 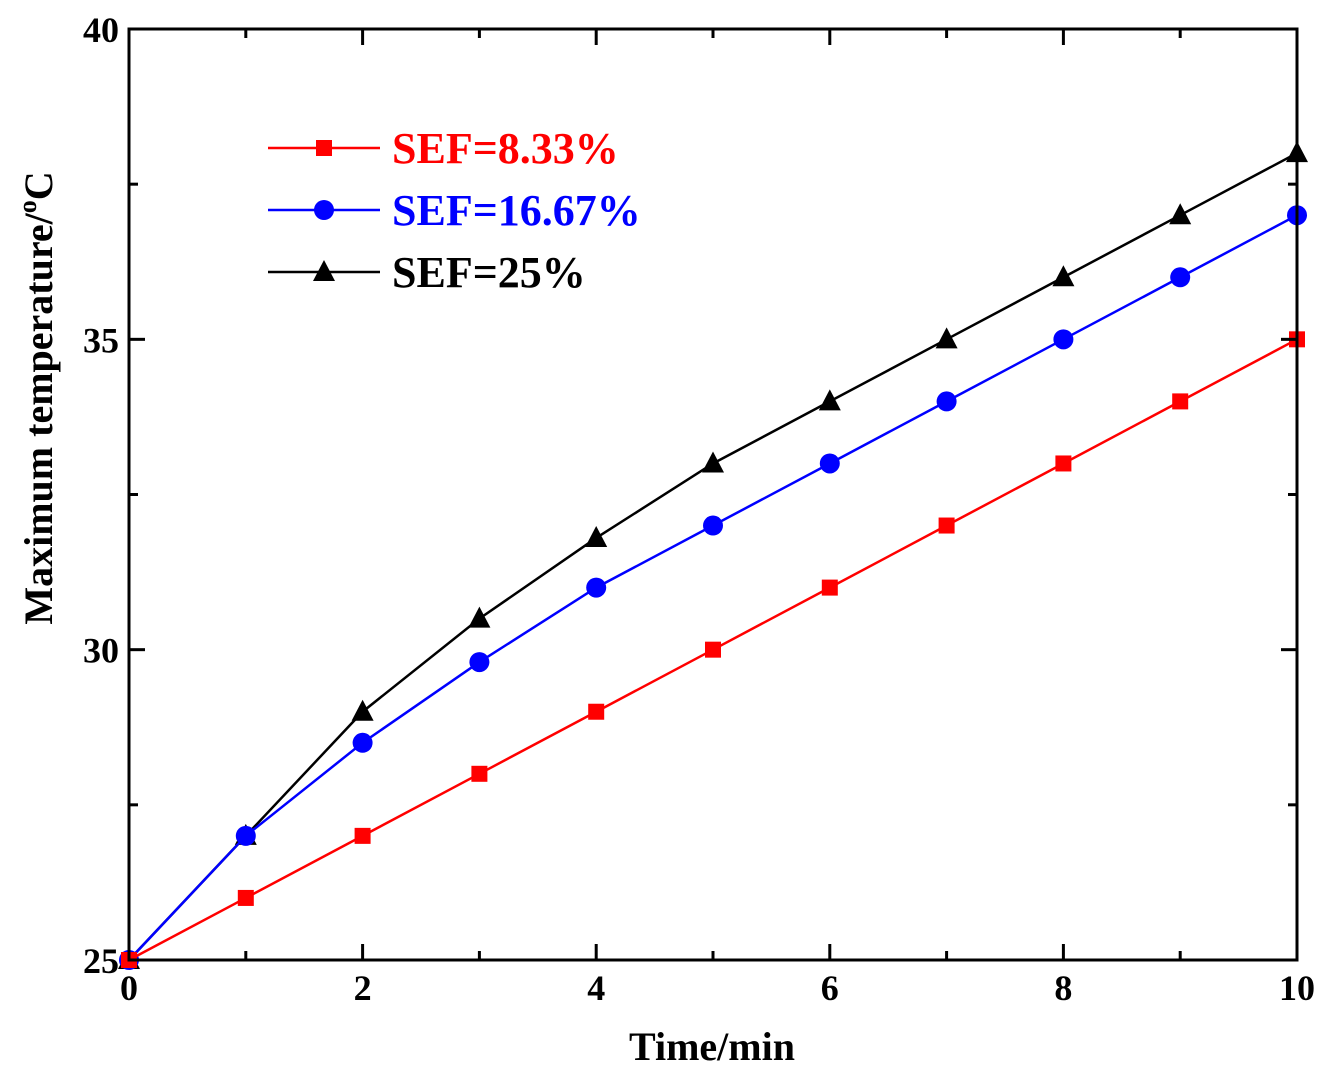 I want to click on x-axis-label: Time/min, so click(x=712, y=1046).